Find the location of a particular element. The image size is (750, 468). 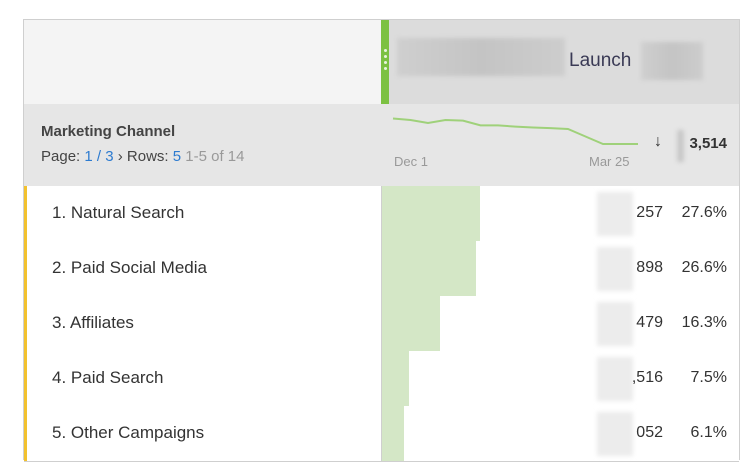

row-percent: 6.1% is located at coordinates (708, 432).